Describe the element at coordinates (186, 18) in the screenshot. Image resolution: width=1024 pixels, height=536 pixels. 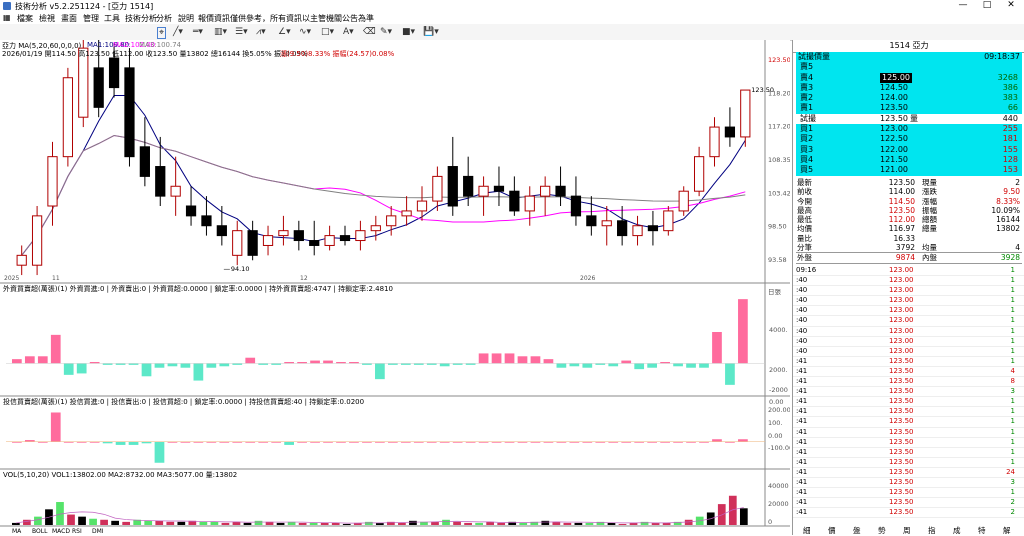
I see `menu-item-help: 說明` at that location.